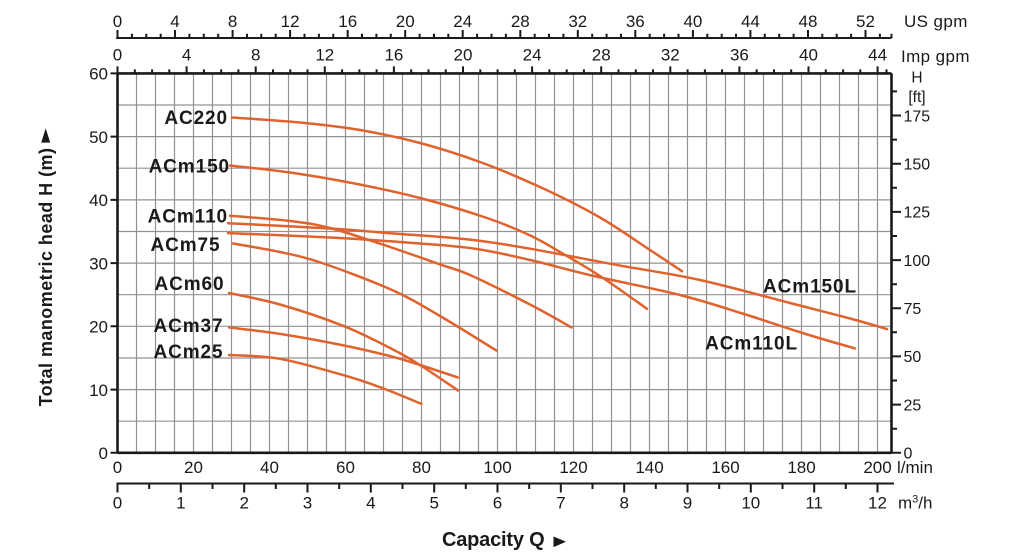  What do you see at coordinates (421, 467) in the screenshot?
I see `svg-text: 80` at bounding box center [421, 467].